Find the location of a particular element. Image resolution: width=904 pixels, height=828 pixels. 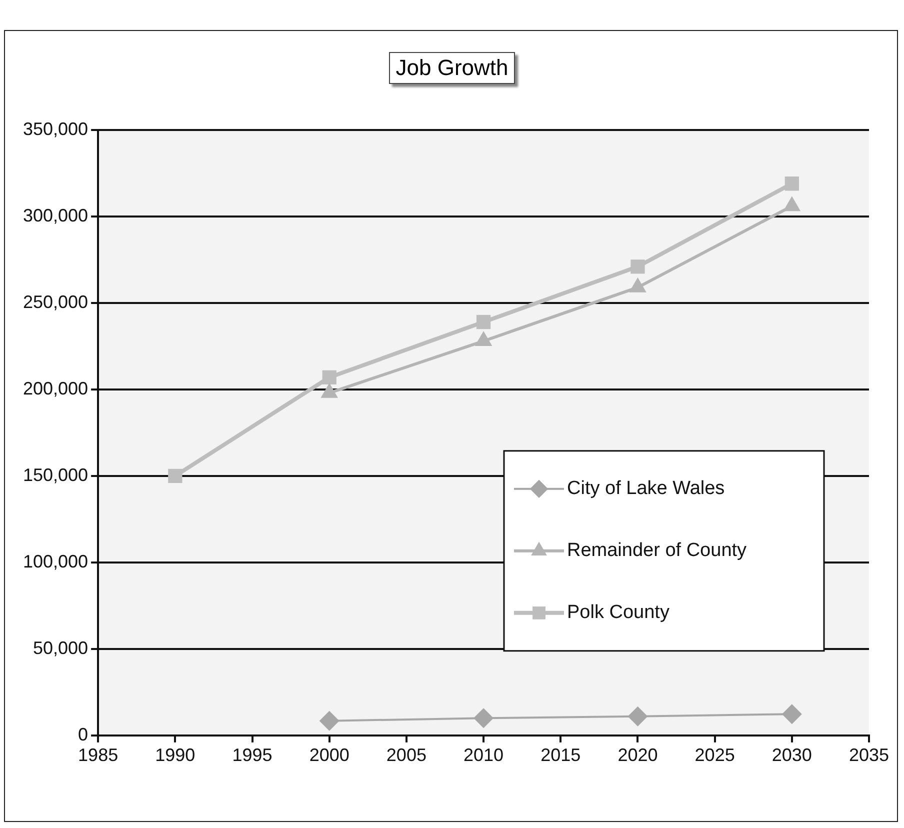

y-tick-label: 100,000 is located at coordinates (55, 561).